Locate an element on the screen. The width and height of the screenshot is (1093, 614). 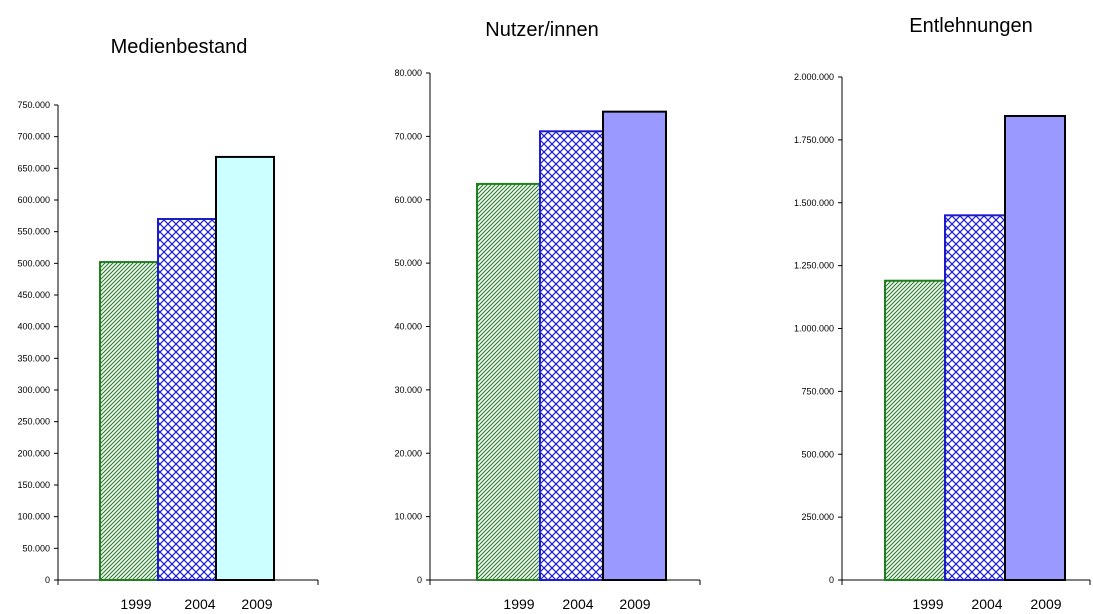
y-tick-label: 1.250.000 is located at coordinates (814, 266).